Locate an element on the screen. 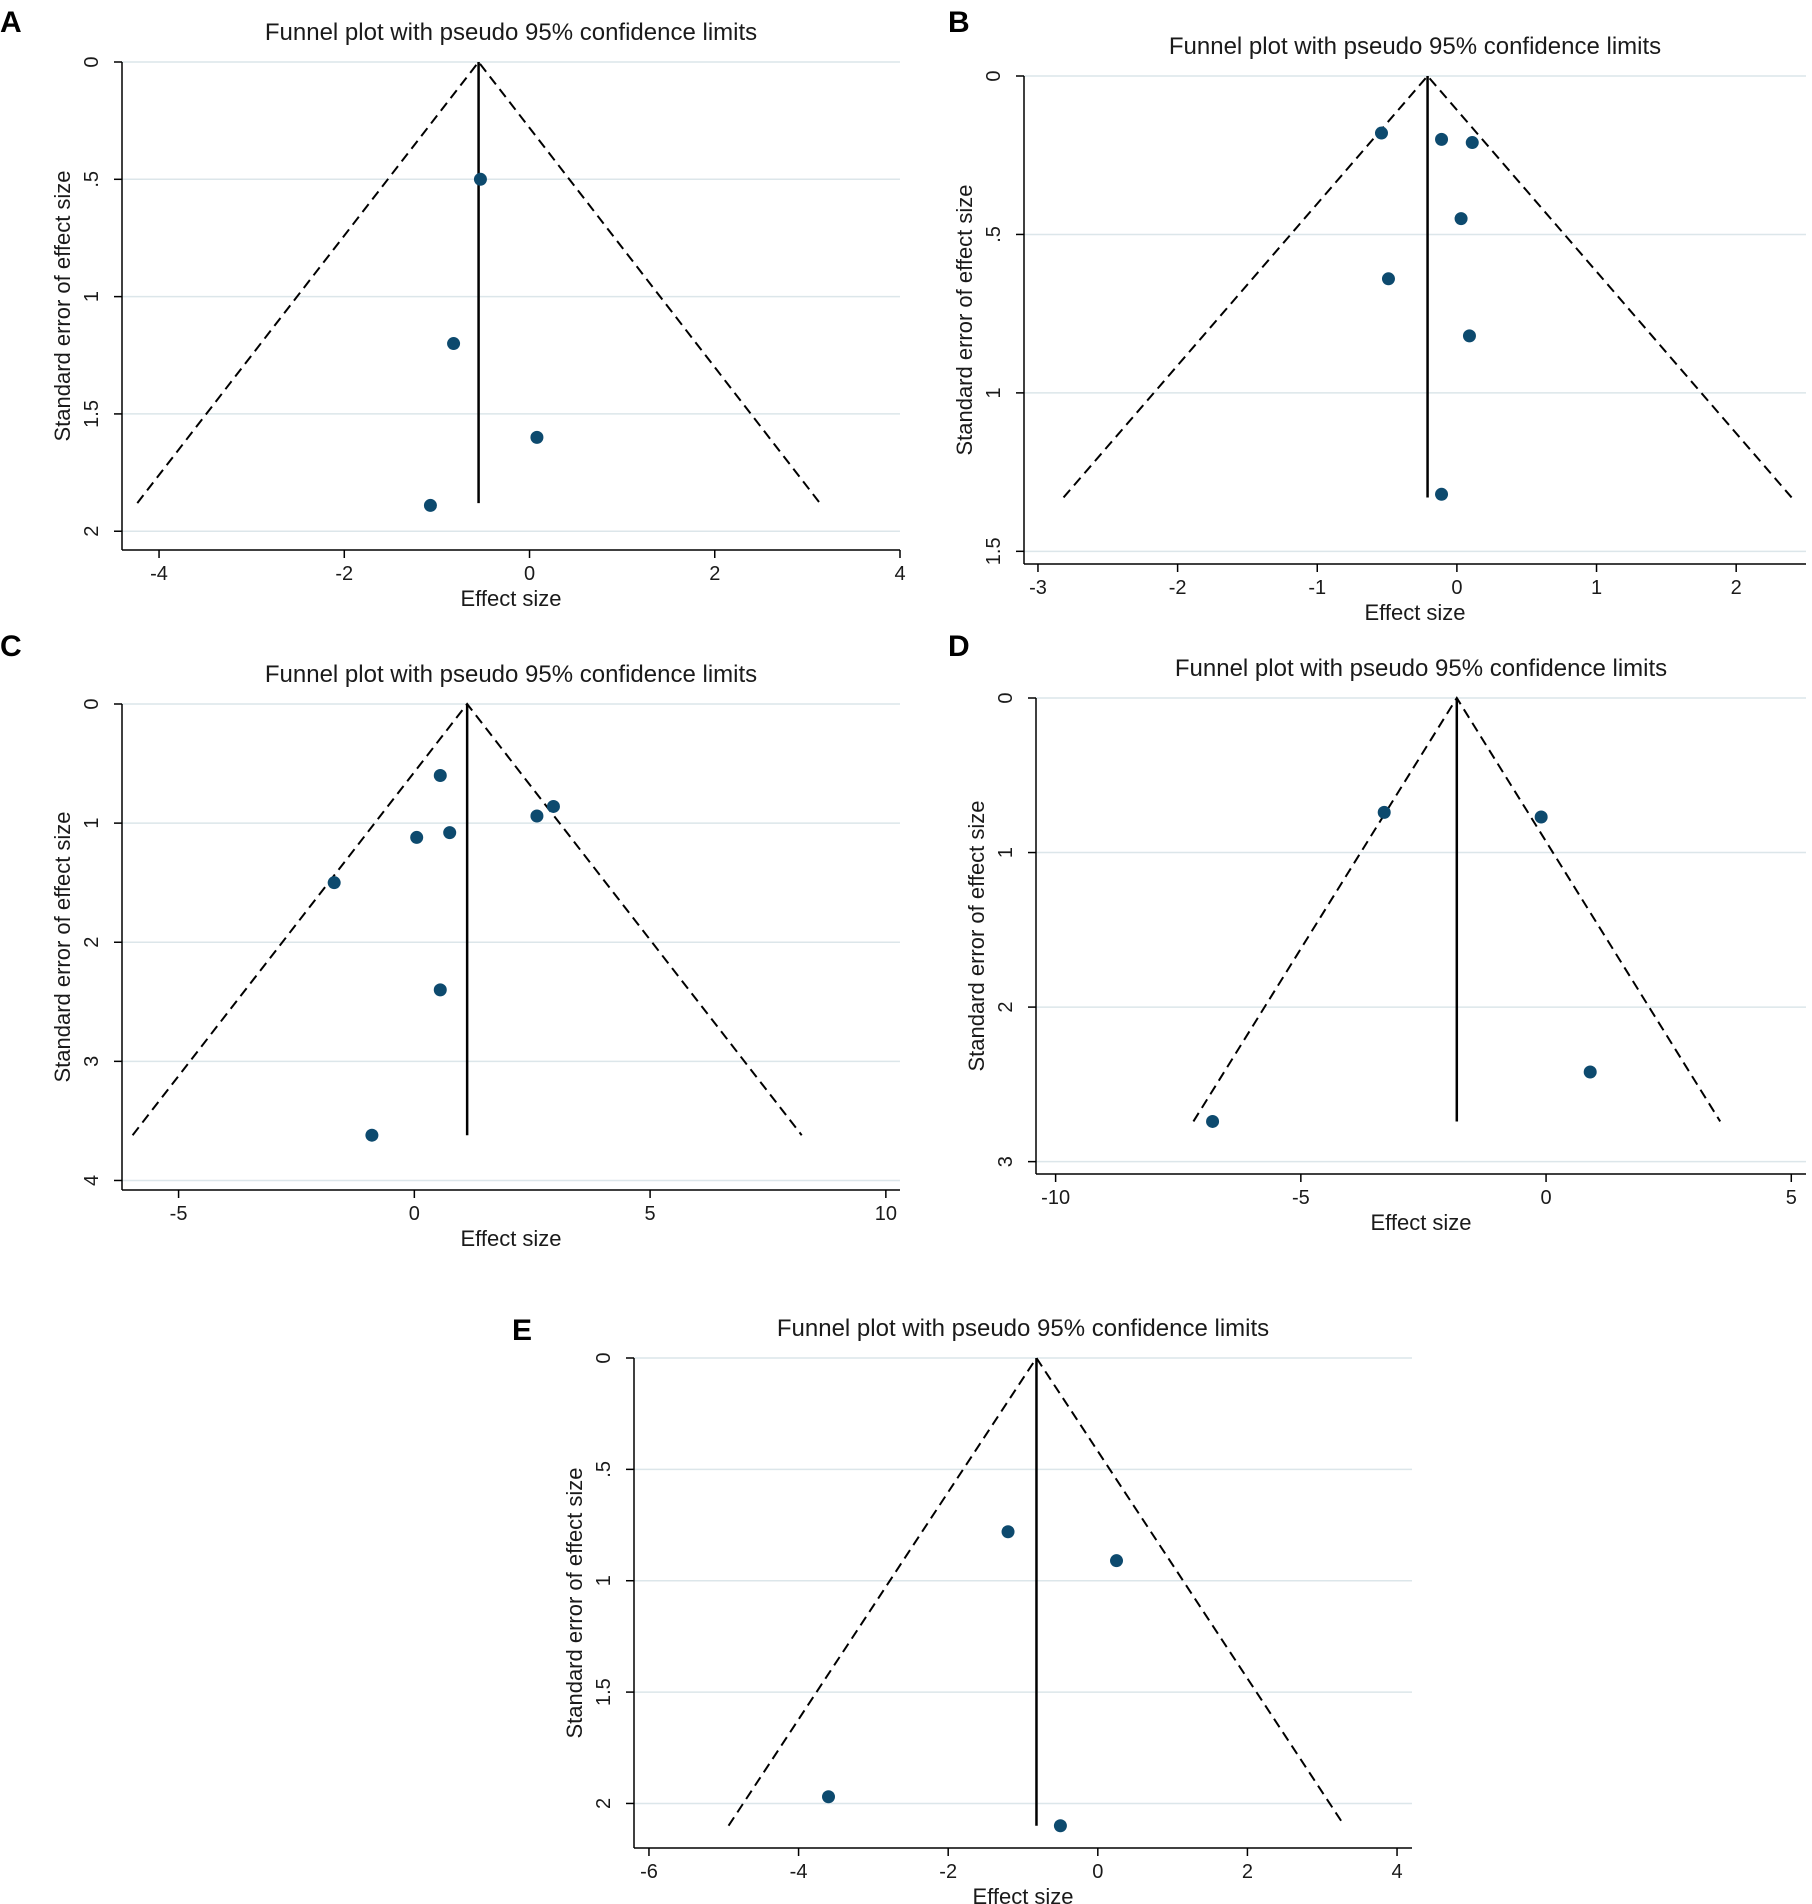 This screenshot has height=1904, width=1812. panel-letter: E is located at coordinates (522, 1330).